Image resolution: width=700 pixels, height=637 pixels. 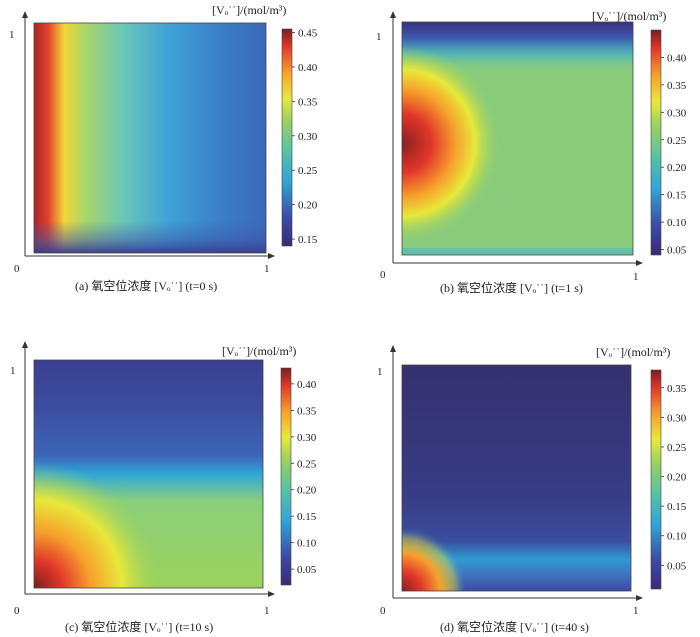 I want to click on caption: (b) 氧空位浓度 [Vₒ˙˙] (t=1 s), so click(x=511, y=287).